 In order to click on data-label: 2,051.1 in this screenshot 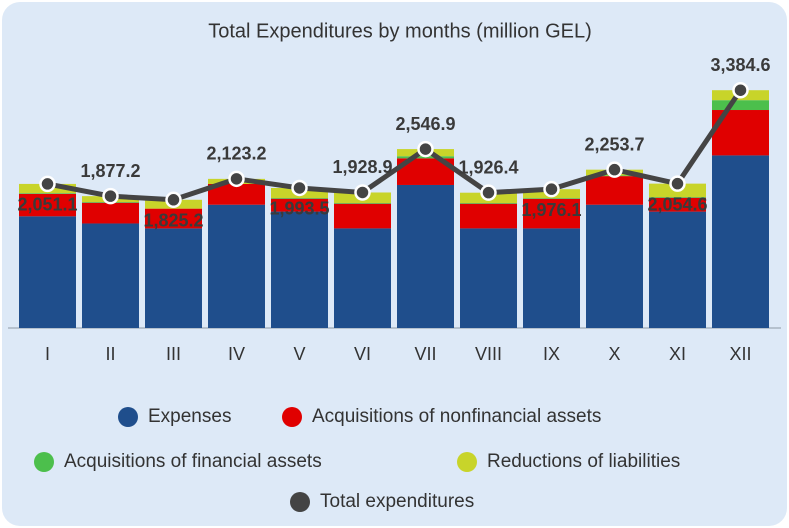, I will do `click(47, 205)`.